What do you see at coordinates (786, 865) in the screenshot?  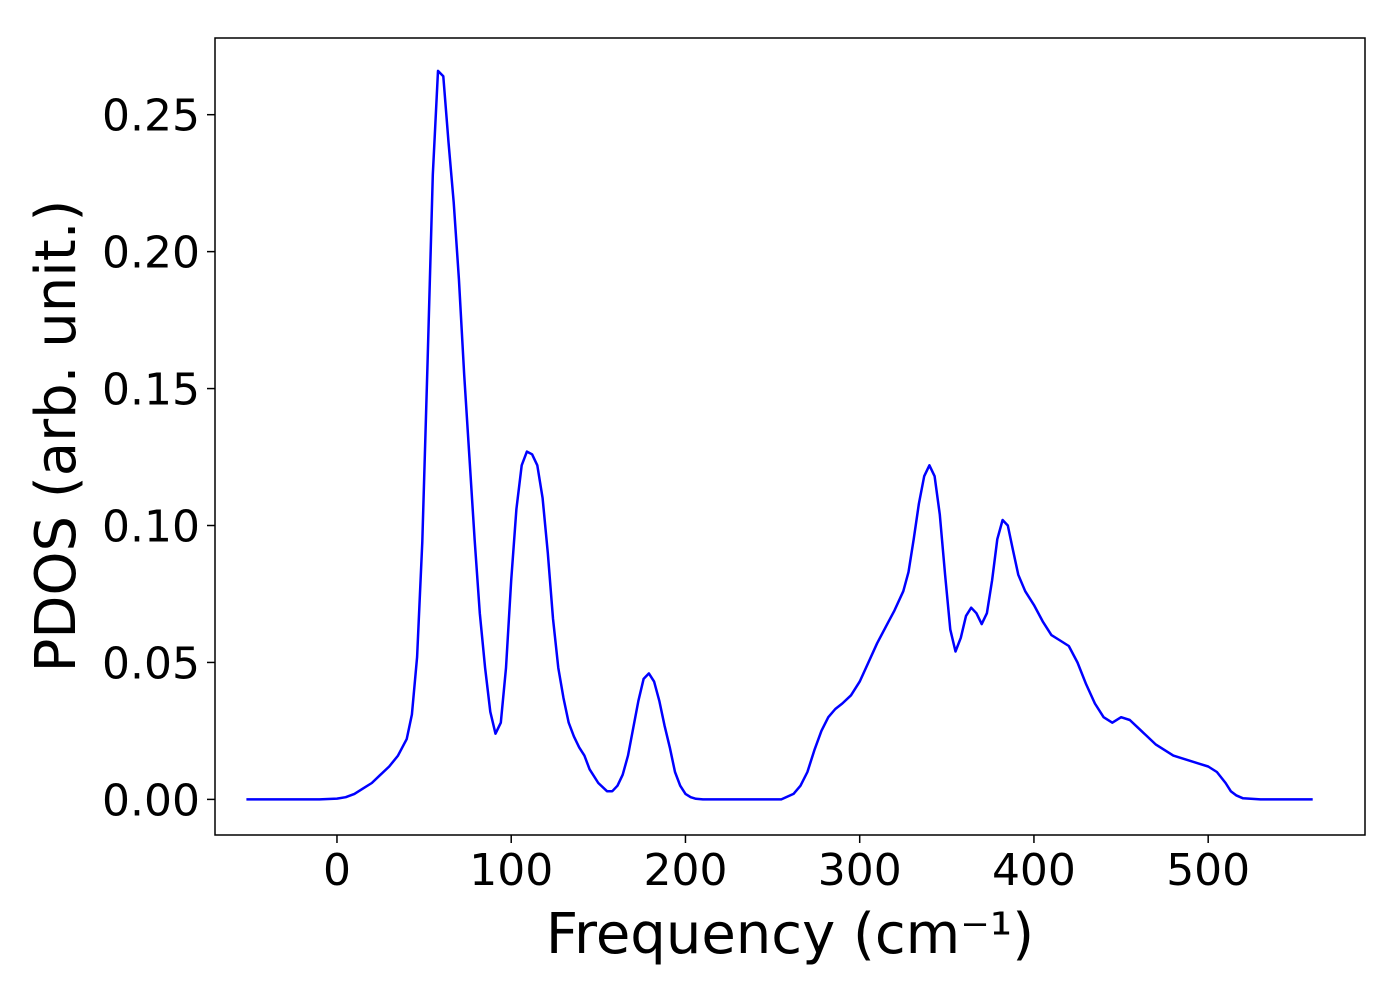 I see `x-axis-ticks: 0 100 200 300 400 500` at bounding box center [786, 865].